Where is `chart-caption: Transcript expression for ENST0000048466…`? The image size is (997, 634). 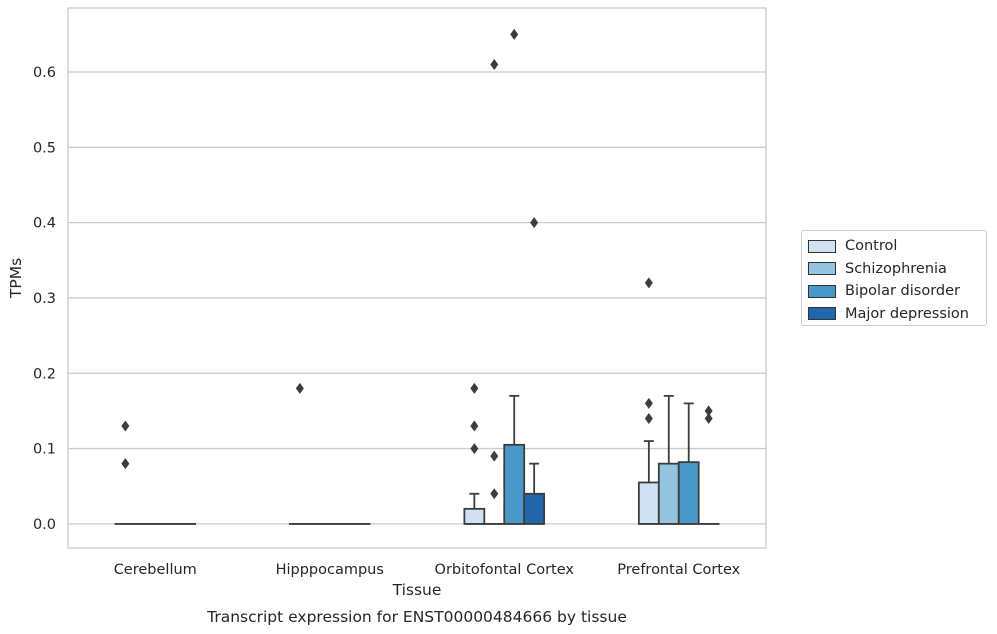 chart-caption: Transcript expression for ENST0000048466… is located at coordinates (416, 617).